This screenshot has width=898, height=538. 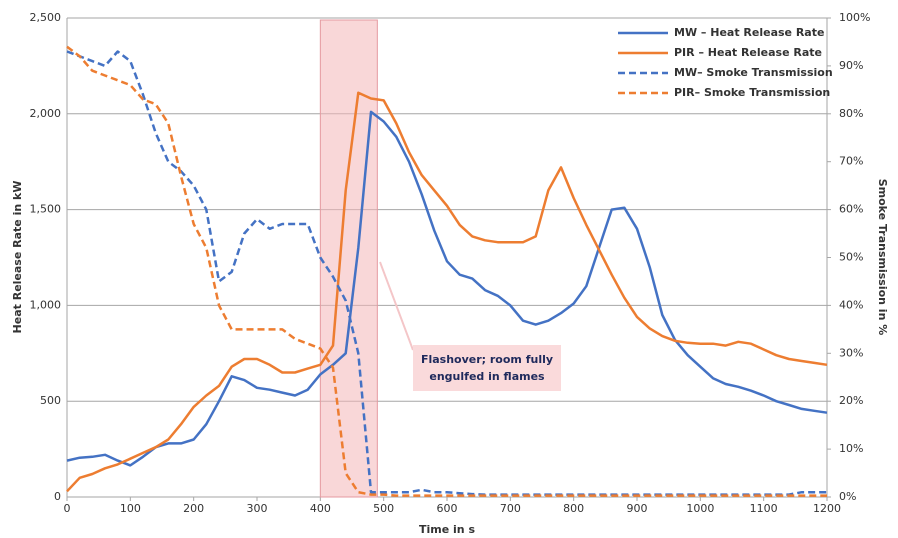 I want to click on x-tick-label: 400, so click(x=320, y=508).